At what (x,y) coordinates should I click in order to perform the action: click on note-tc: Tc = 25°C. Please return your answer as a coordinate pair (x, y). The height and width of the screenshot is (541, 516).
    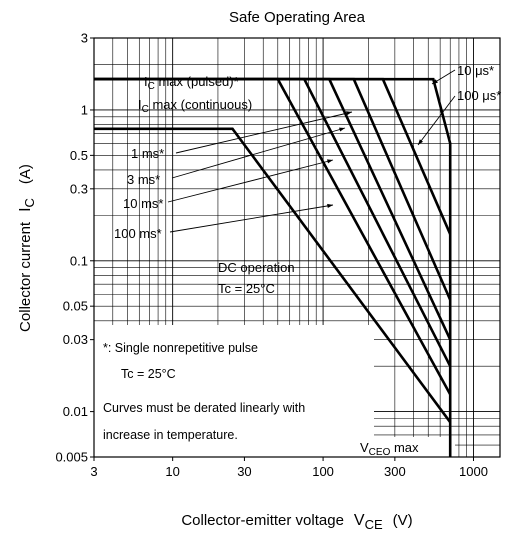
    Looking at the image, I should click on (148, 374).